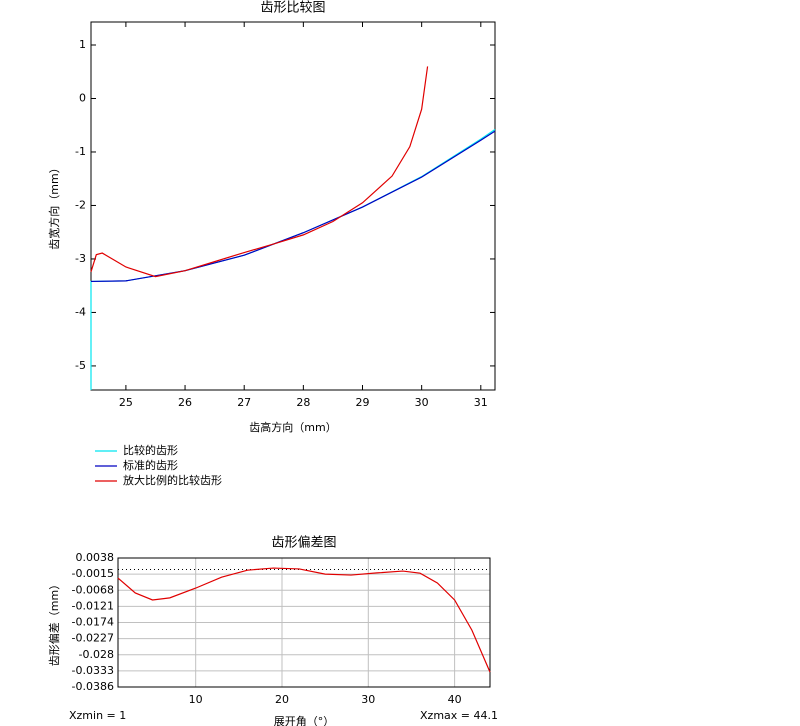 This screenshot has width=800, height=726. What do you see at coordinates (363, 402) in the screenshot?
I see `x-tick-label: 29` at bounding box center [363, 402].